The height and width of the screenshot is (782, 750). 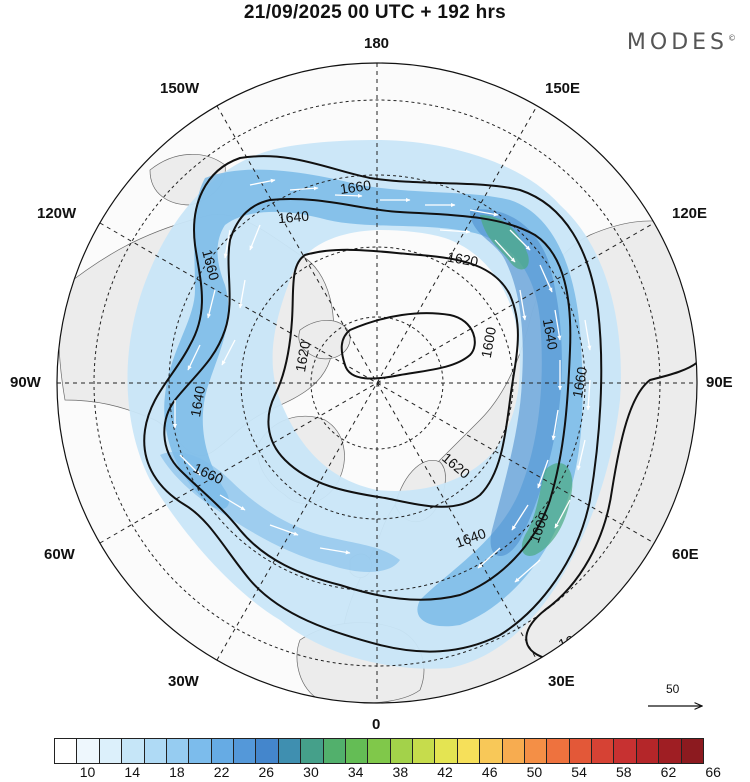 What do you see at coordinates (489, 772) in the screenshot?
I see `colorbar-tick-label: 46` at bounding box center [489, 772].